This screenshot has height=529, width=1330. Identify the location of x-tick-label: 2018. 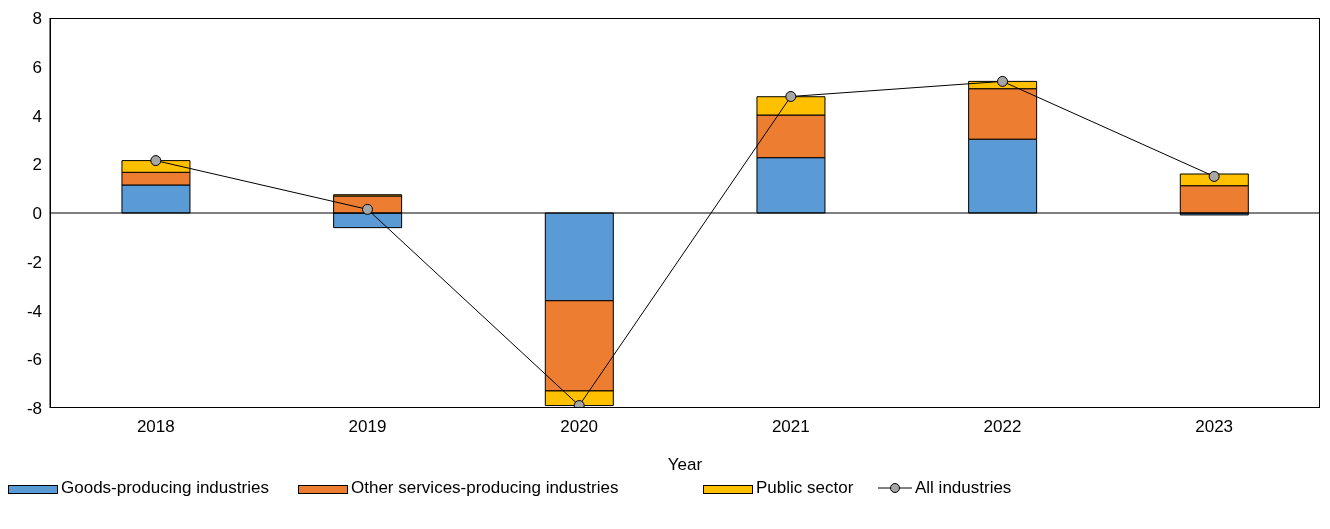
(155, 427).